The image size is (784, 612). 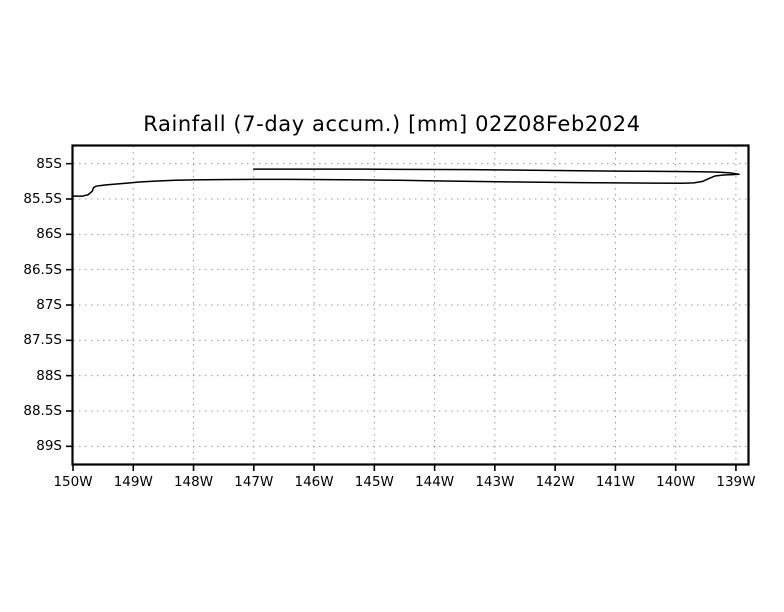 I want to click on x-axis-tick-label: 148W, so click(x=193, y=482).